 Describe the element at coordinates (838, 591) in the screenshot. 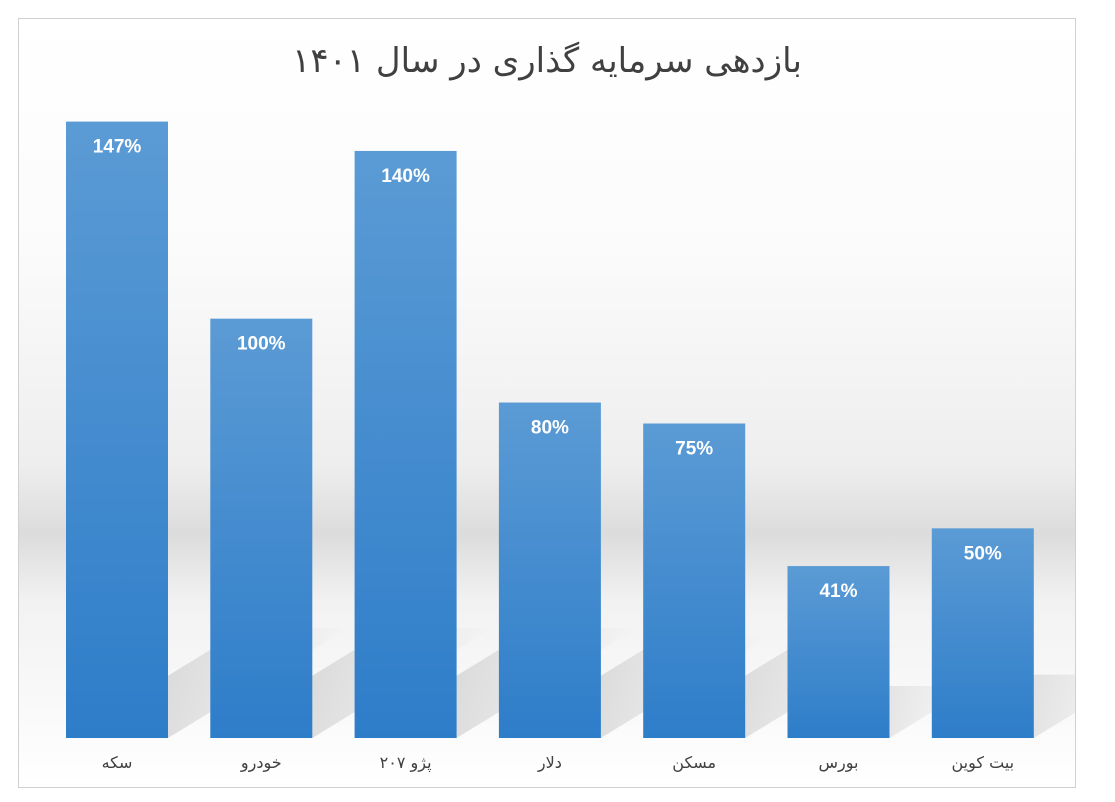

I see `bar-value-label: 41%` at that location.